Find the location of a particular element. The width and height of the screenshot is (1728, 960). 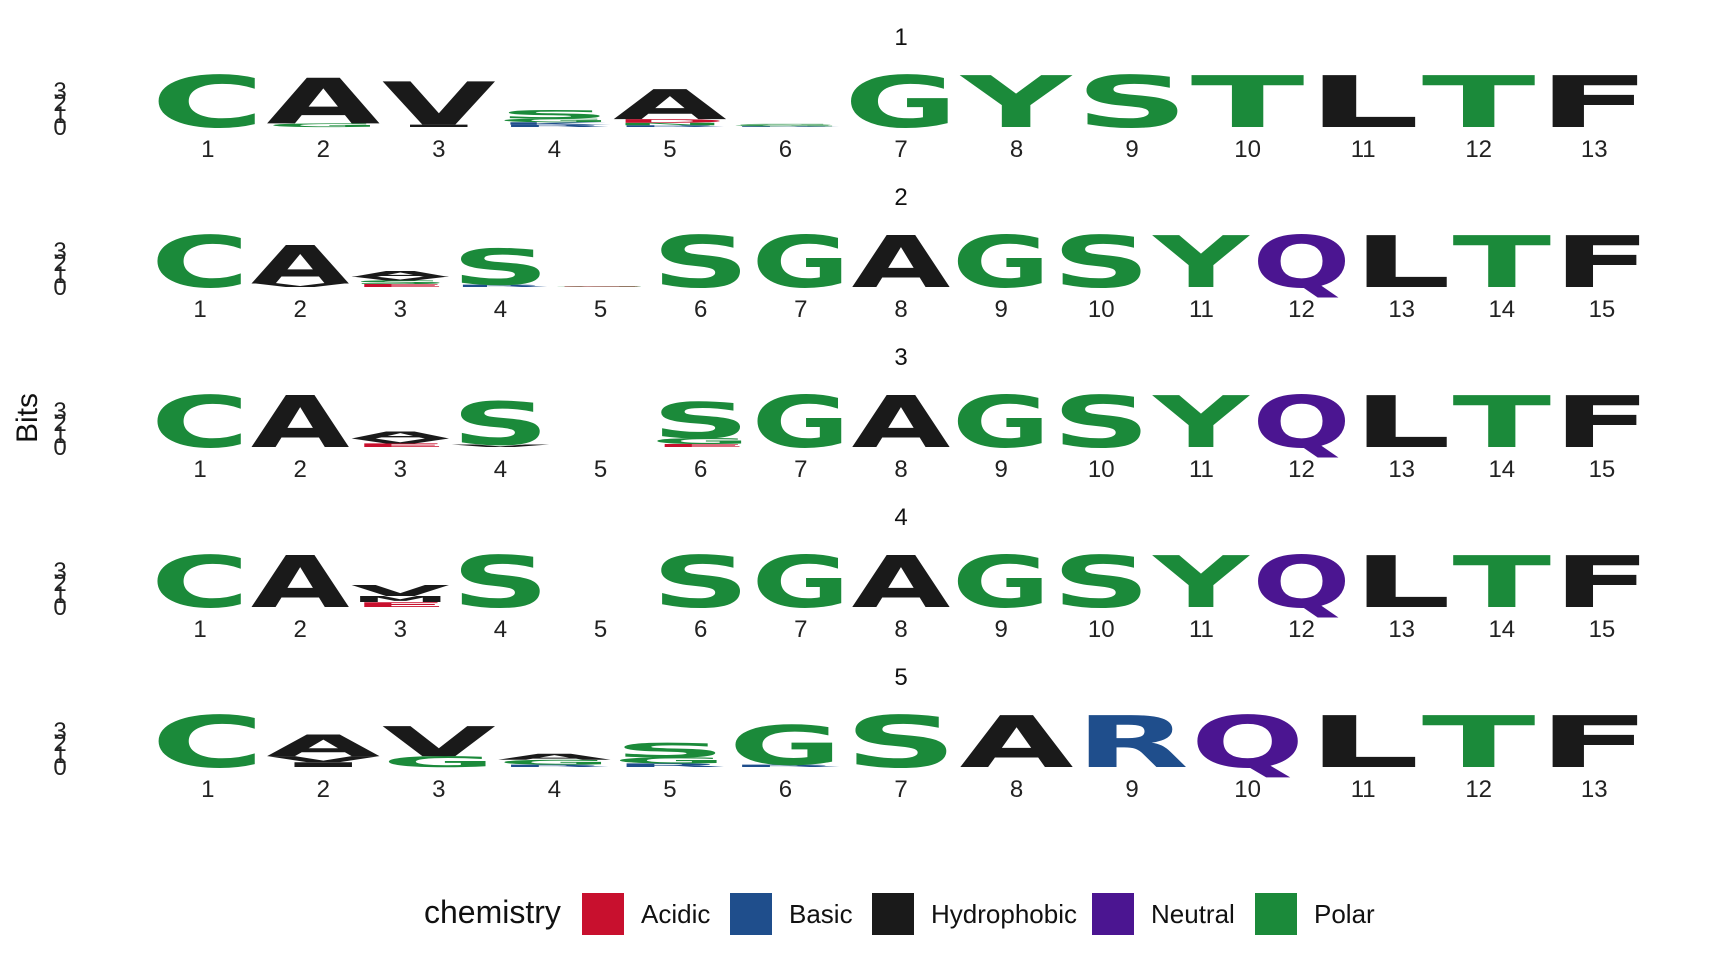

legend-label-acidic: Acidic is located at coordinates (675, 914).